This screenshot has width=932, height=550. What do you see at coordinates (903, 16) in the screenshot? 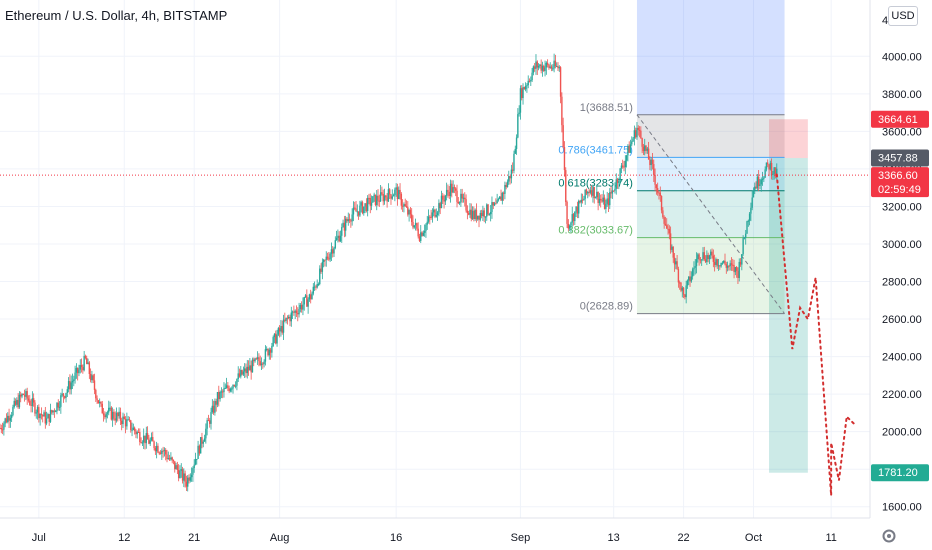
I see `currency-button: USD` at bounding box center [903, 16].